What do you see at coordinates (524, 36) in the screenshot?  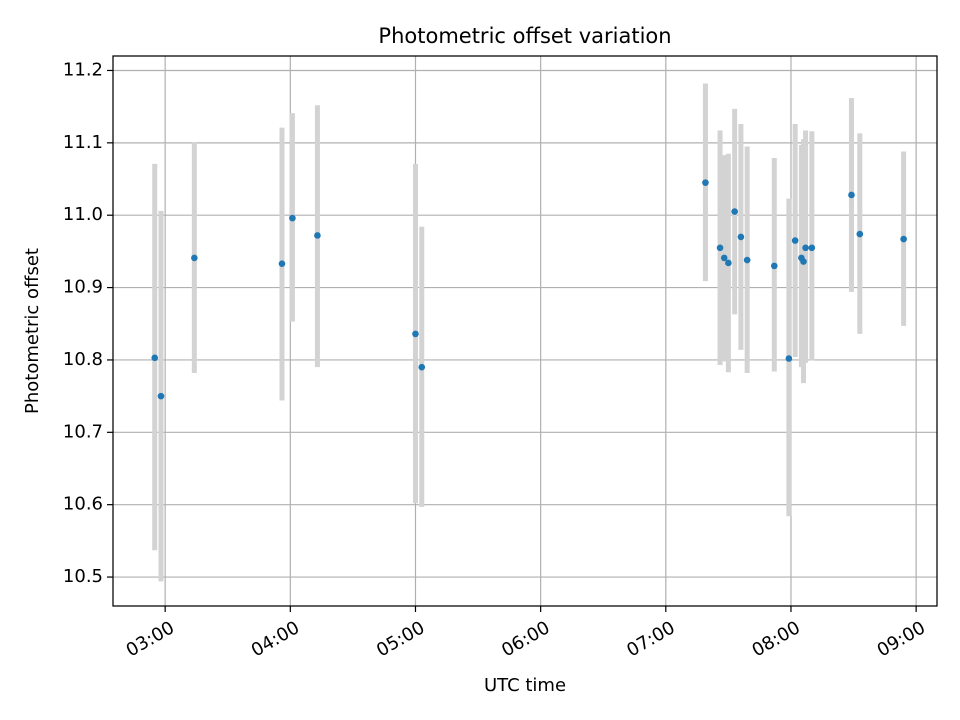 I see `chart-title: Photometric offset variation` at bounding box center [524, 36].